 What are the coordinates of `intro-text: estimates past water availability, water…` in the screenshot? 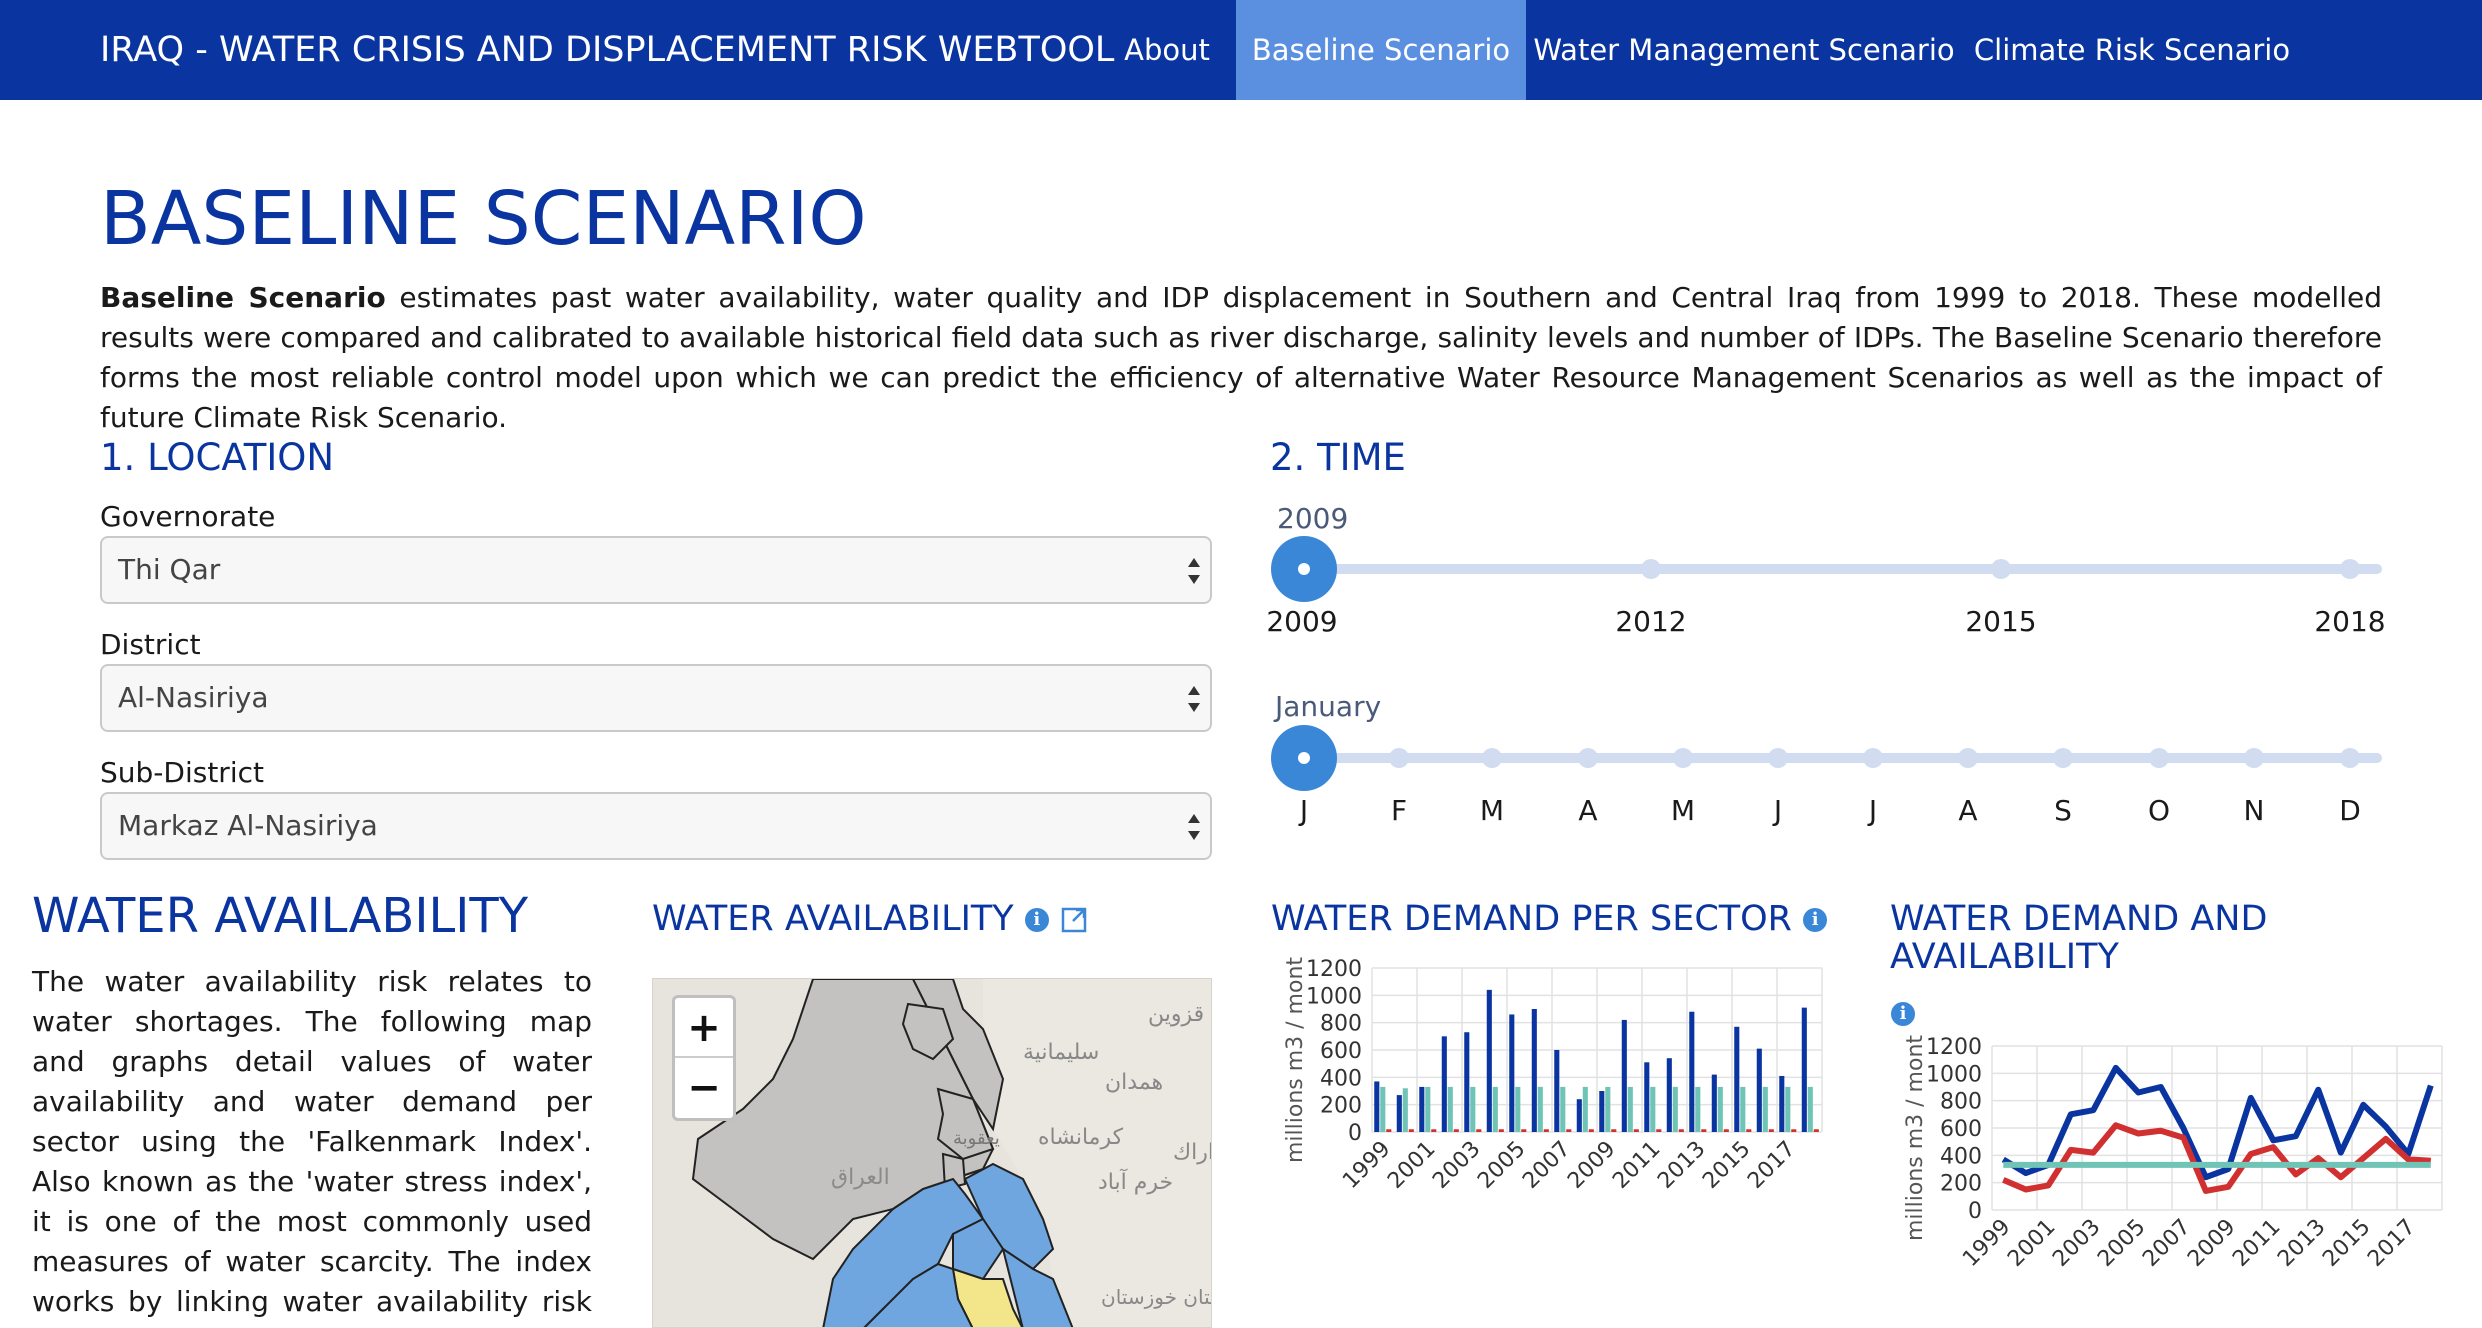 It's located at (1241, 357).